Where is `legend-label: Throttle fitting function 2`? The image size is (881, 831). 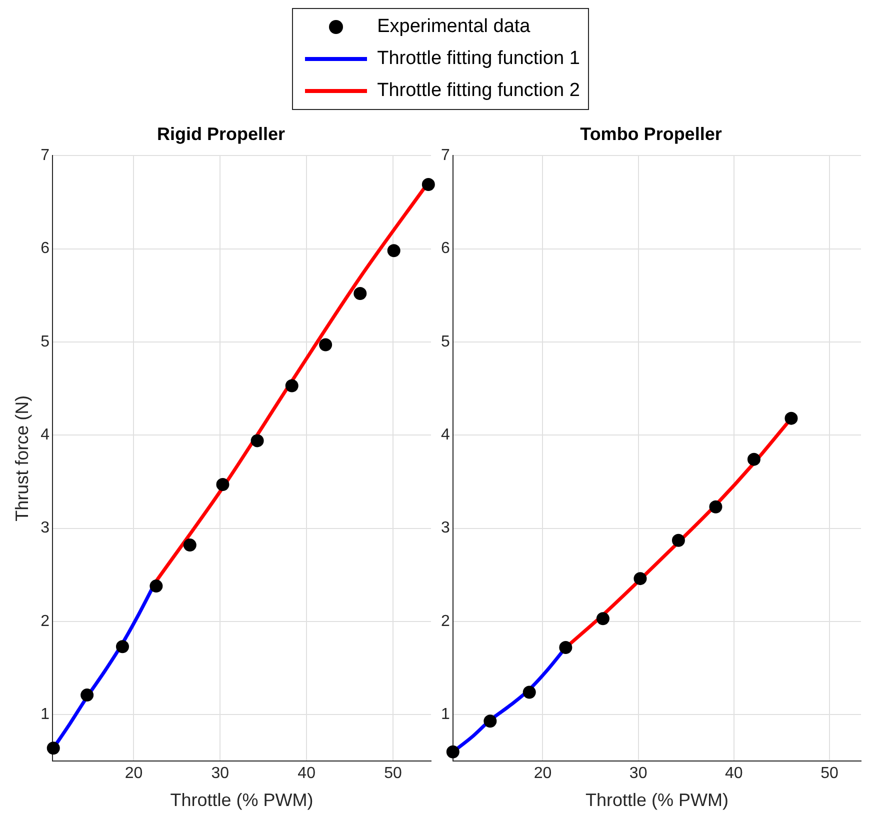
legend-label: Throttle fitting function 2 is located at coordinates (478, 91).